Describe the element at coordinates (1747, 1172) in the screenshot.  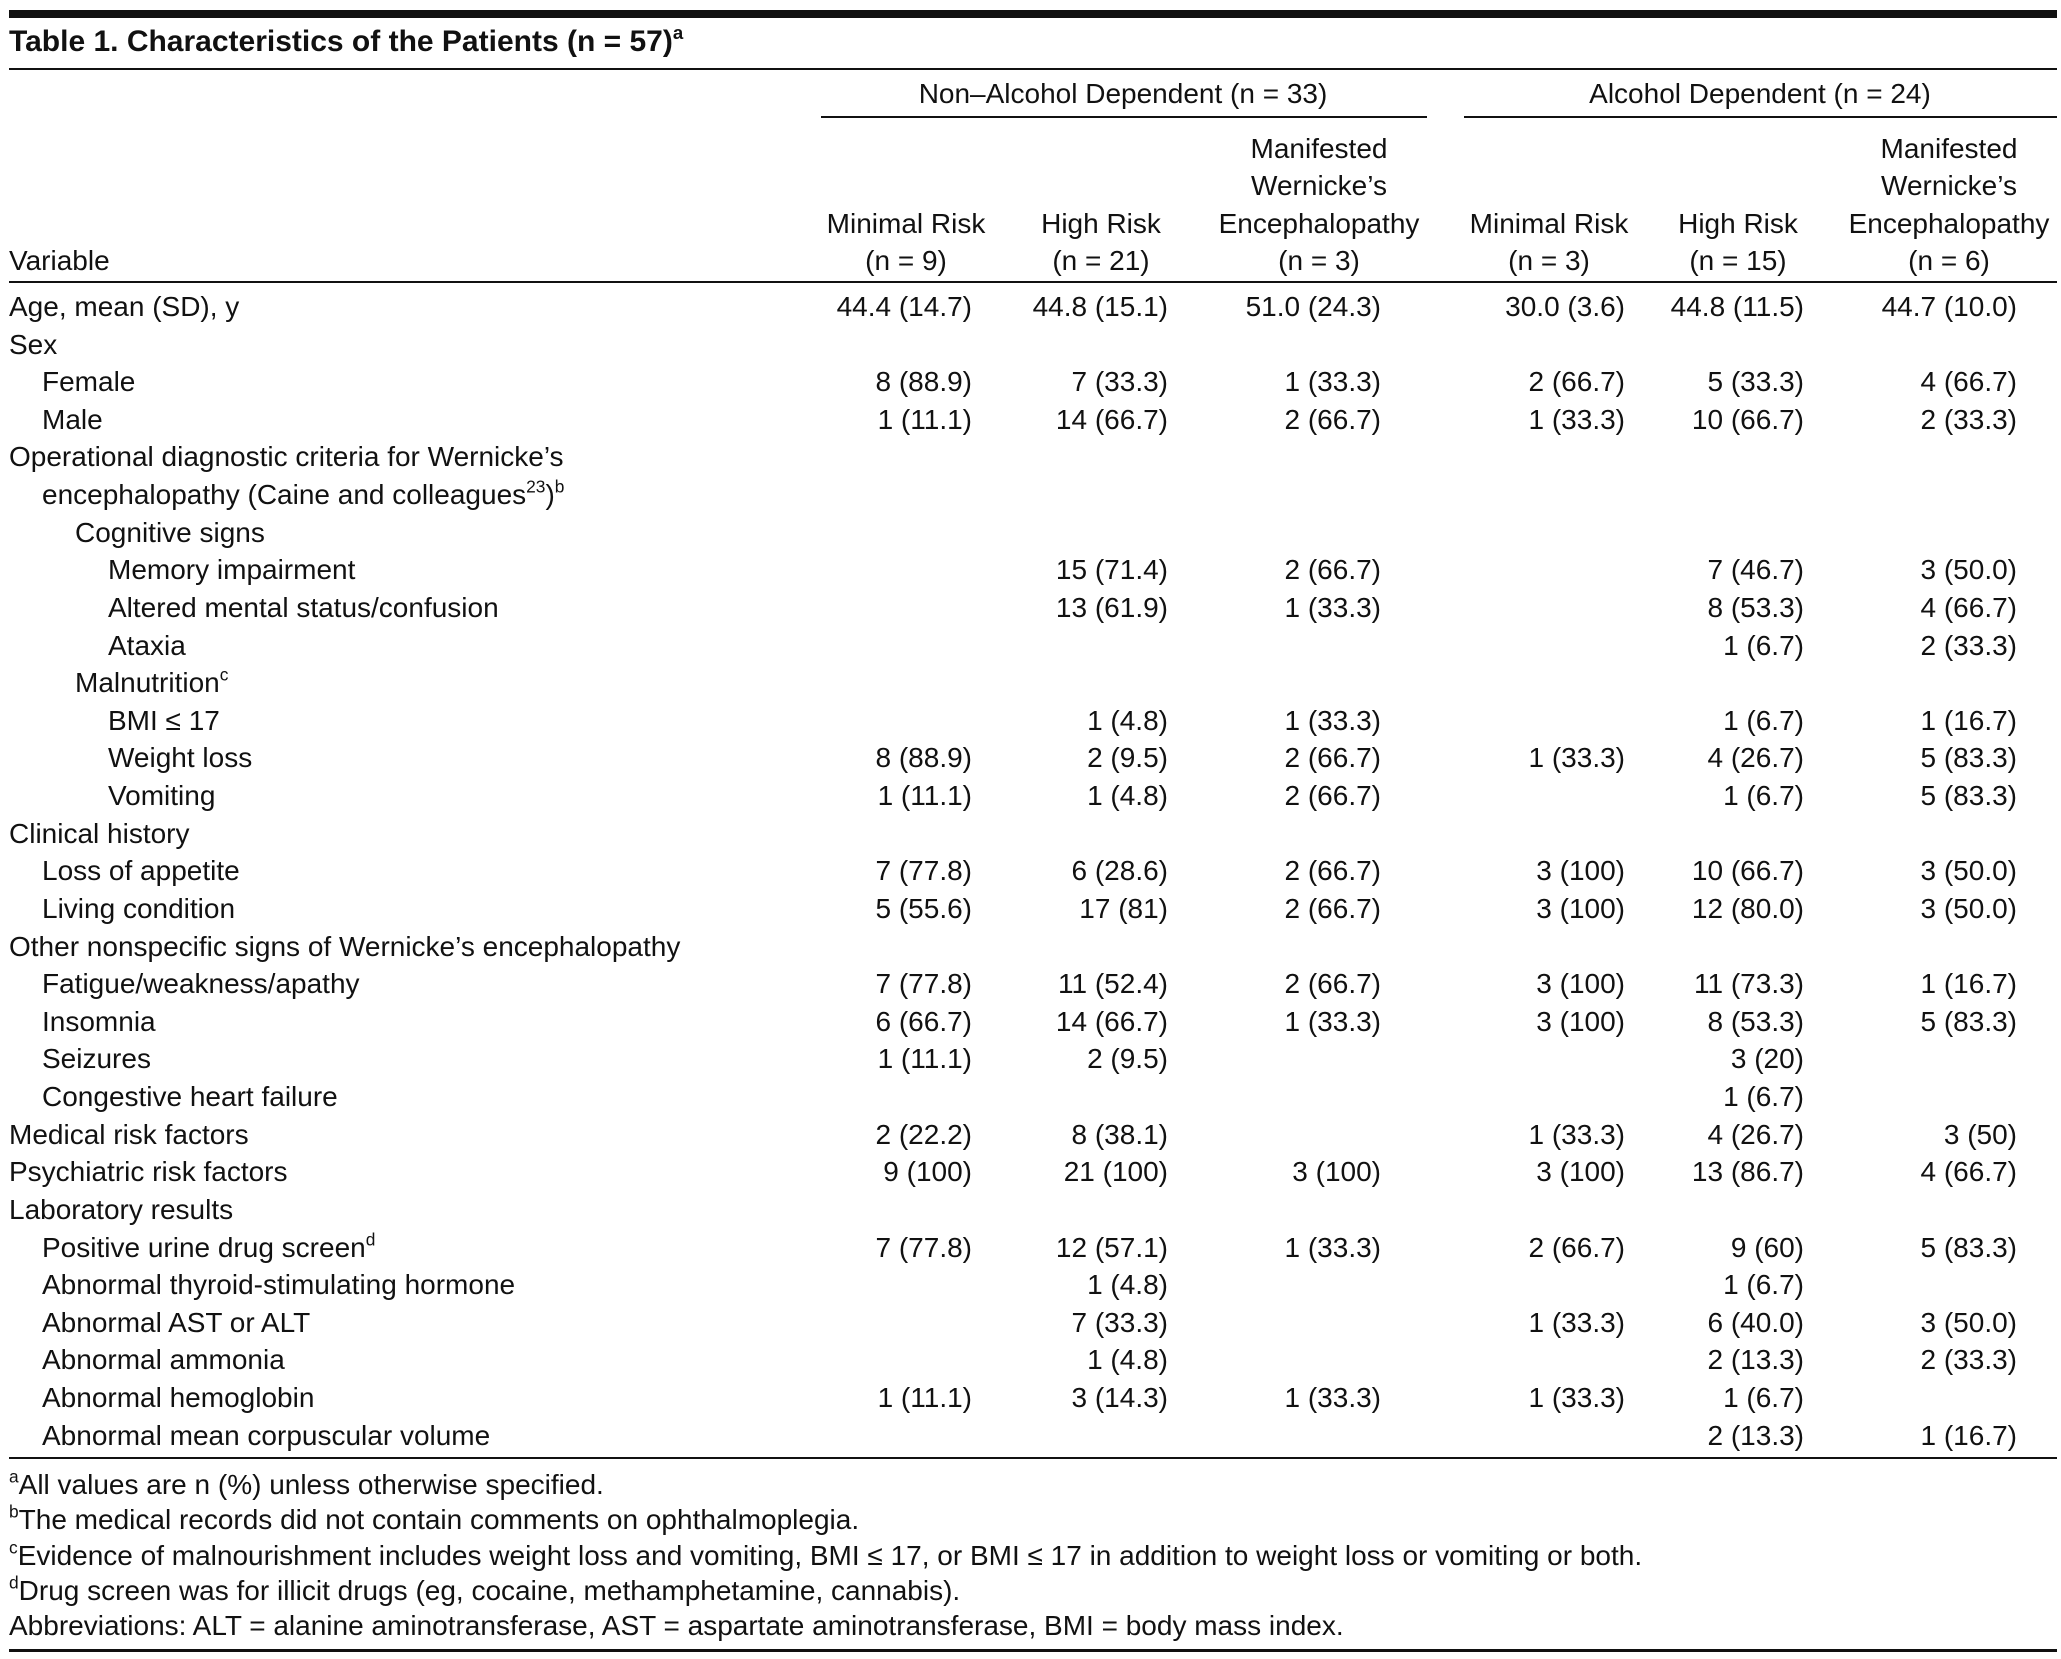
I see `text: 13 (86.7)` at that location.